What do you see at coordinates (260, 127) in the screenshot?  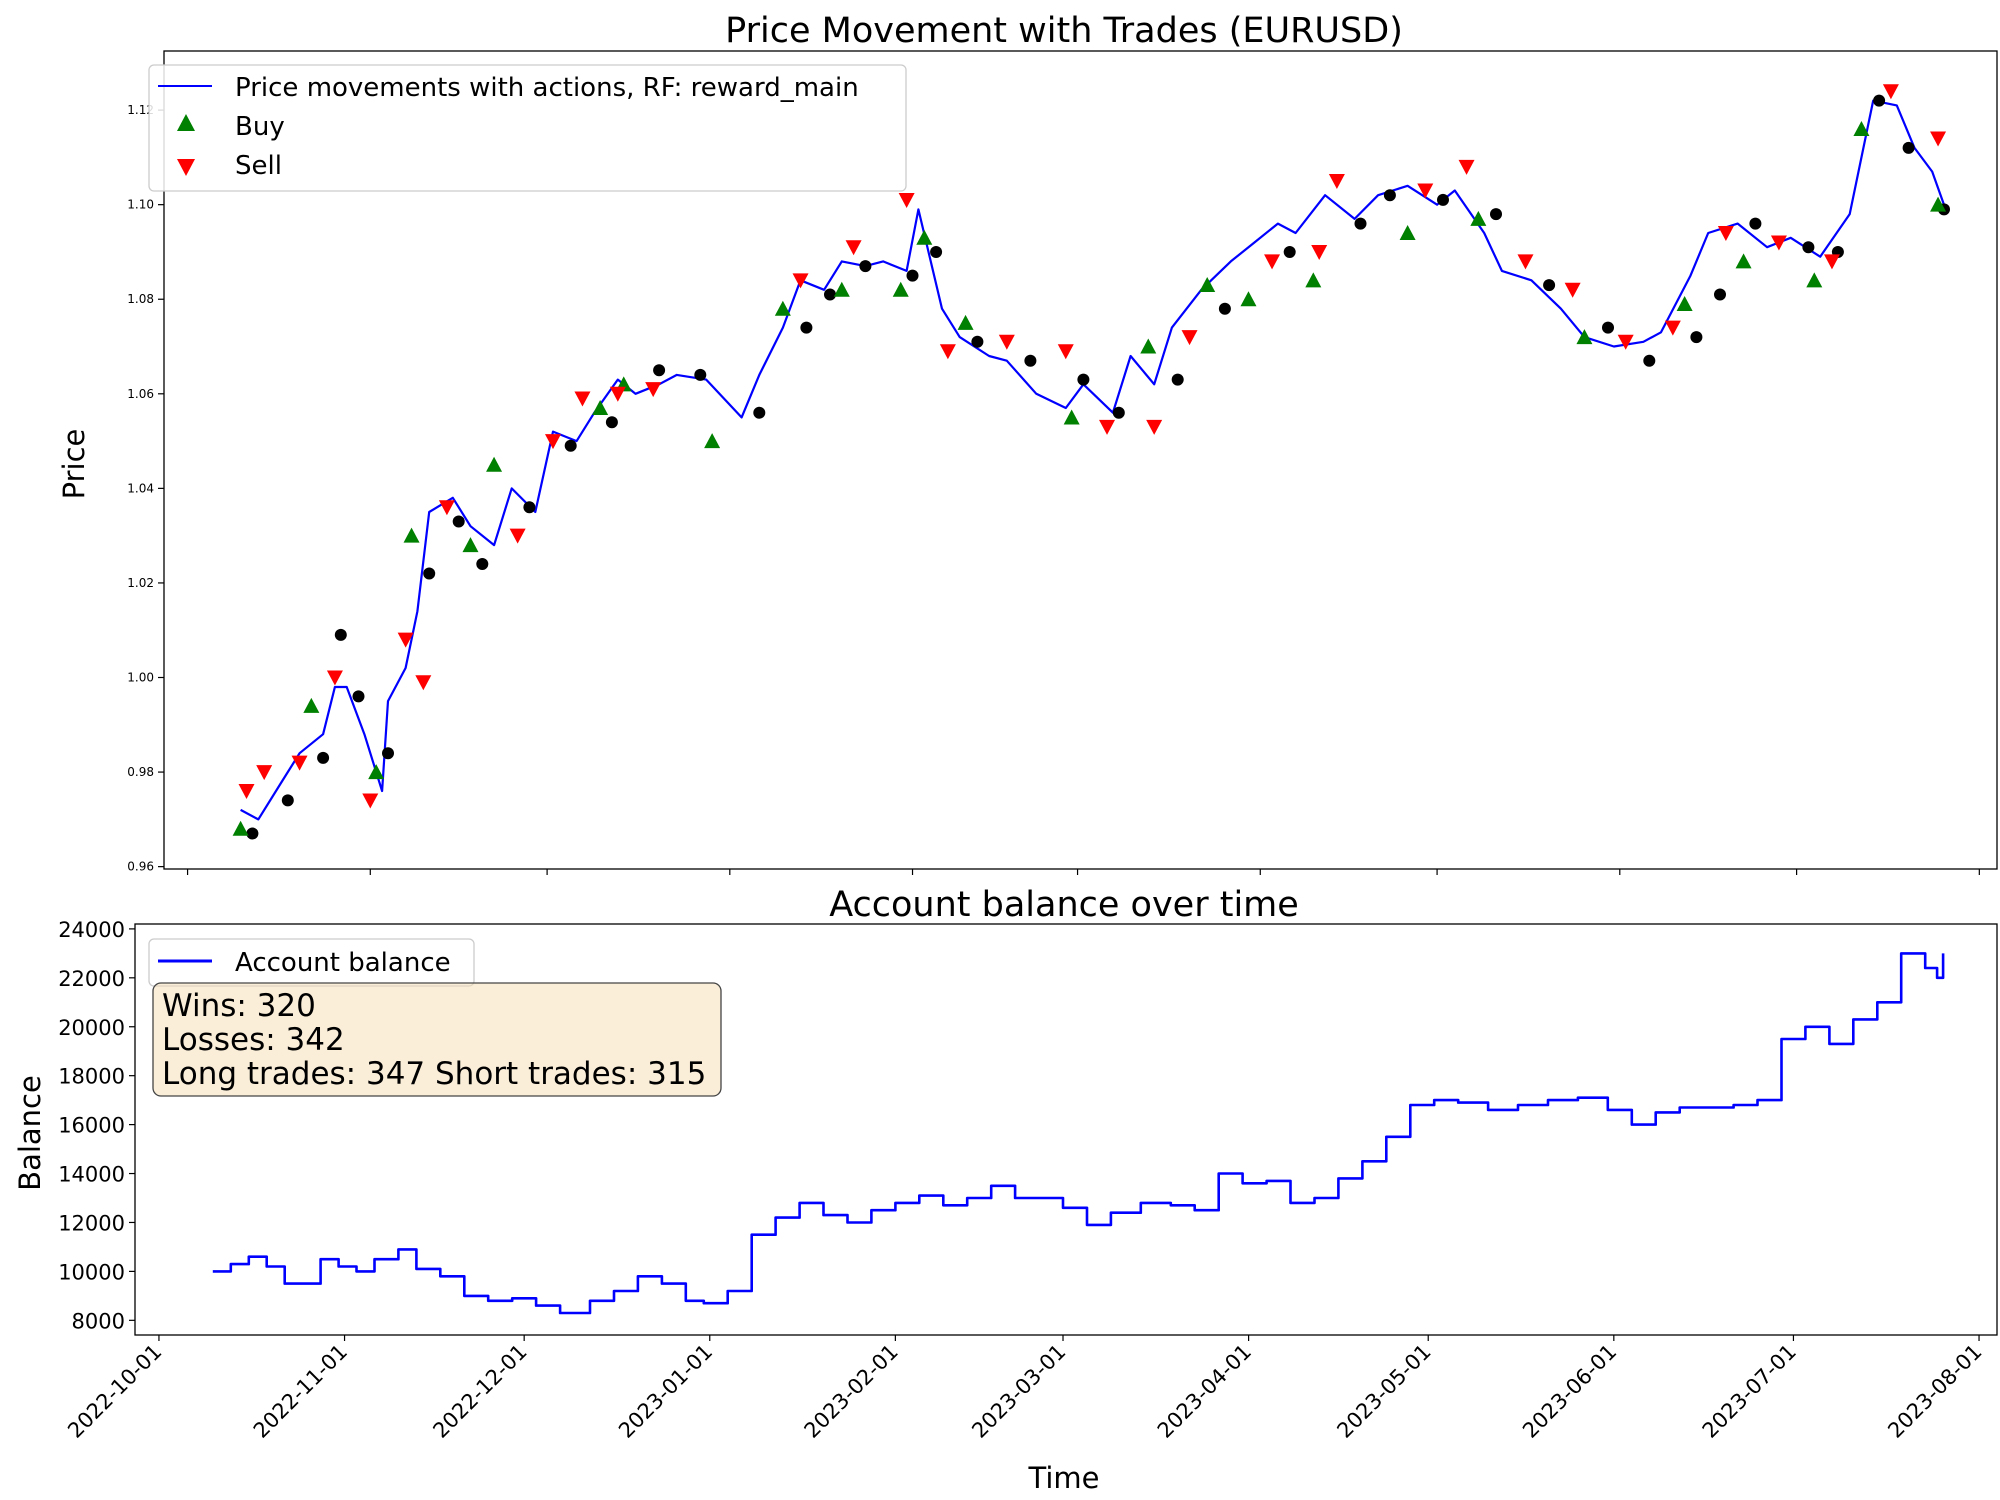 I see `price-legend-label-buy: Buy` at bounding box center [260, 127].